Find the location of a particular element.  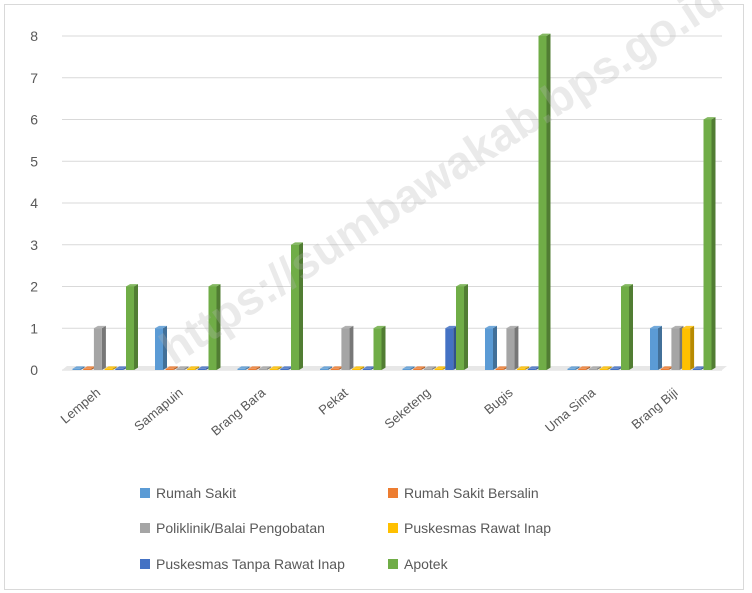

x-category-label: Brang Bara is located at coordinates (238, 411).